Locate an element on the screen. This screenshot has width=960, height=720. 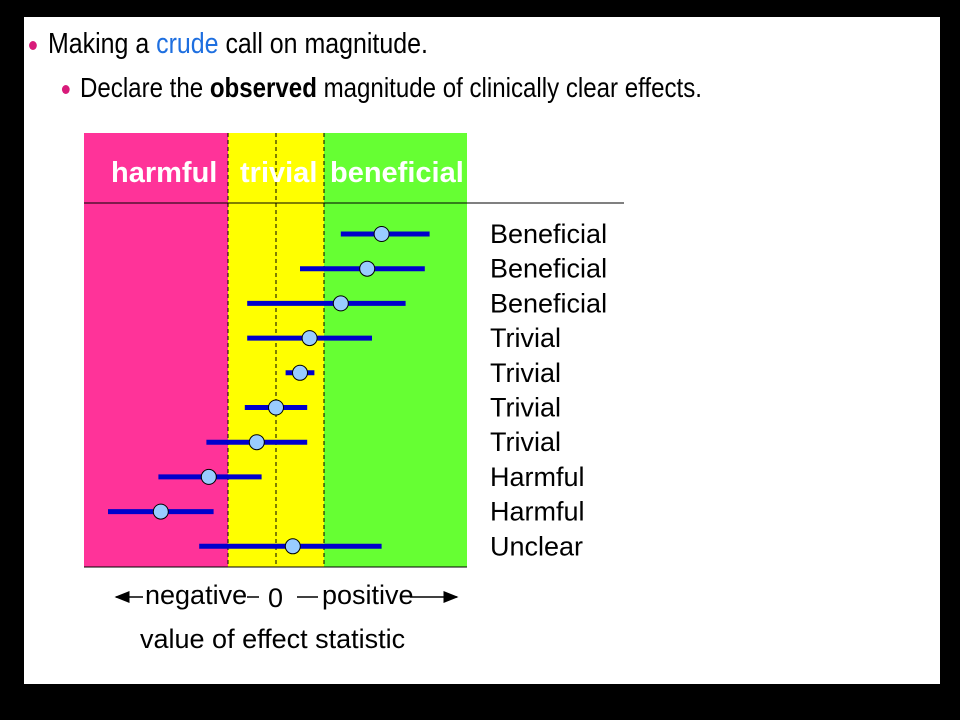
main-bullet: Making a crude call on magnitude. is located at coordinates (228, 44).